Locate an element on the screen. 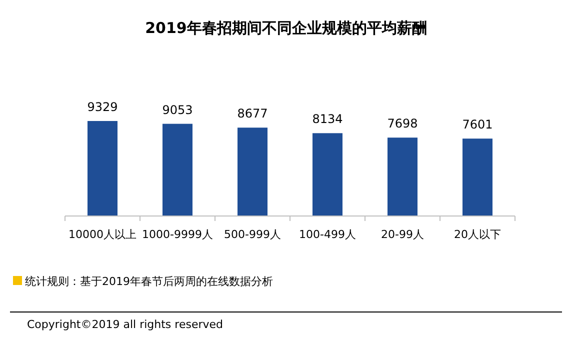 This screenshot has width=572, height=345. data-label: 9329 is located at coordinates (102, 107).